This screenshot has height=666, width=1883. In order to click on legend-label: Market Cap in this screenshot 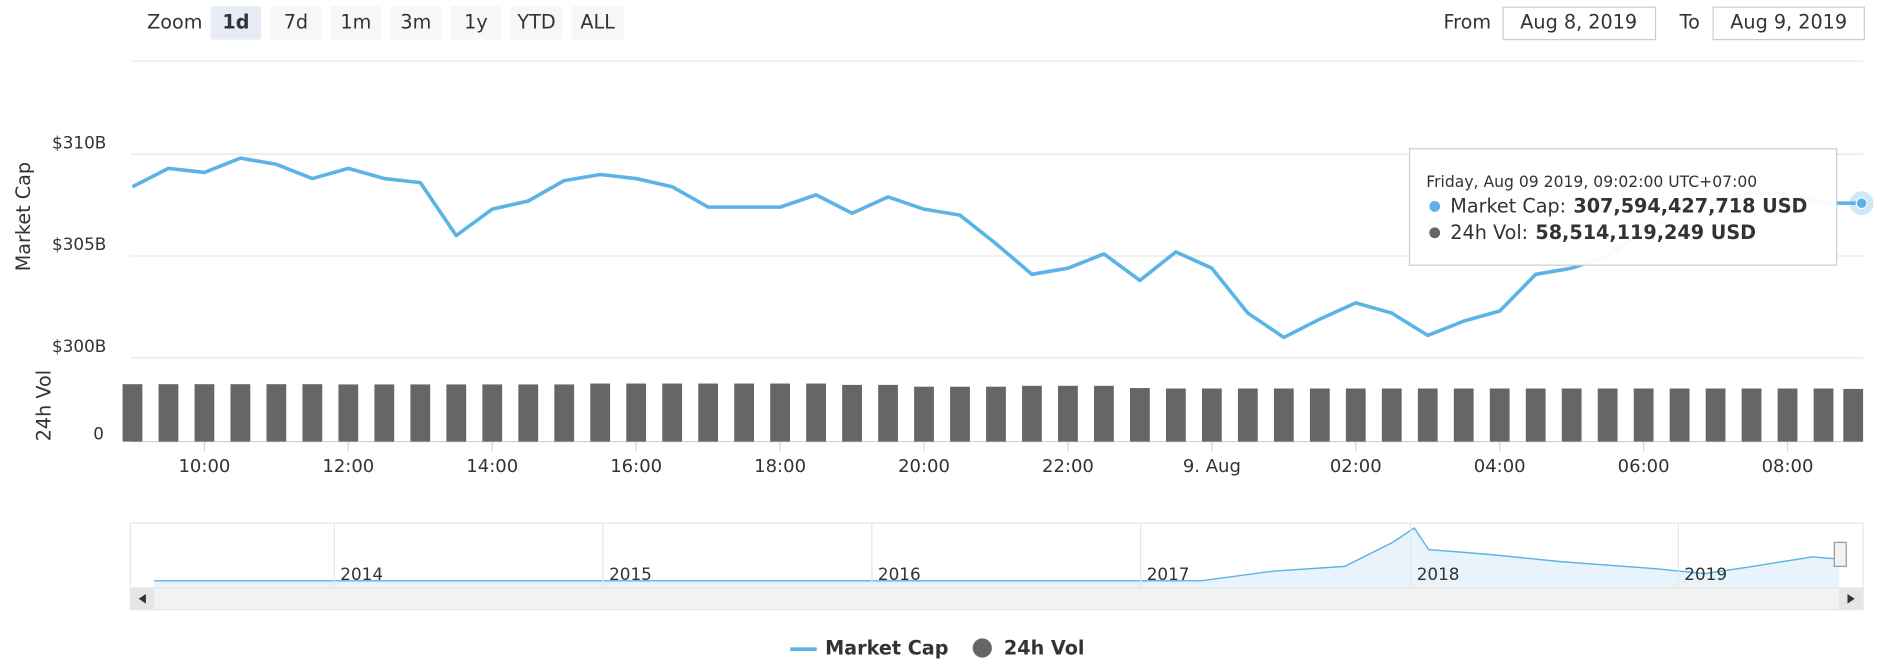, I will do `click(886, 648)`.